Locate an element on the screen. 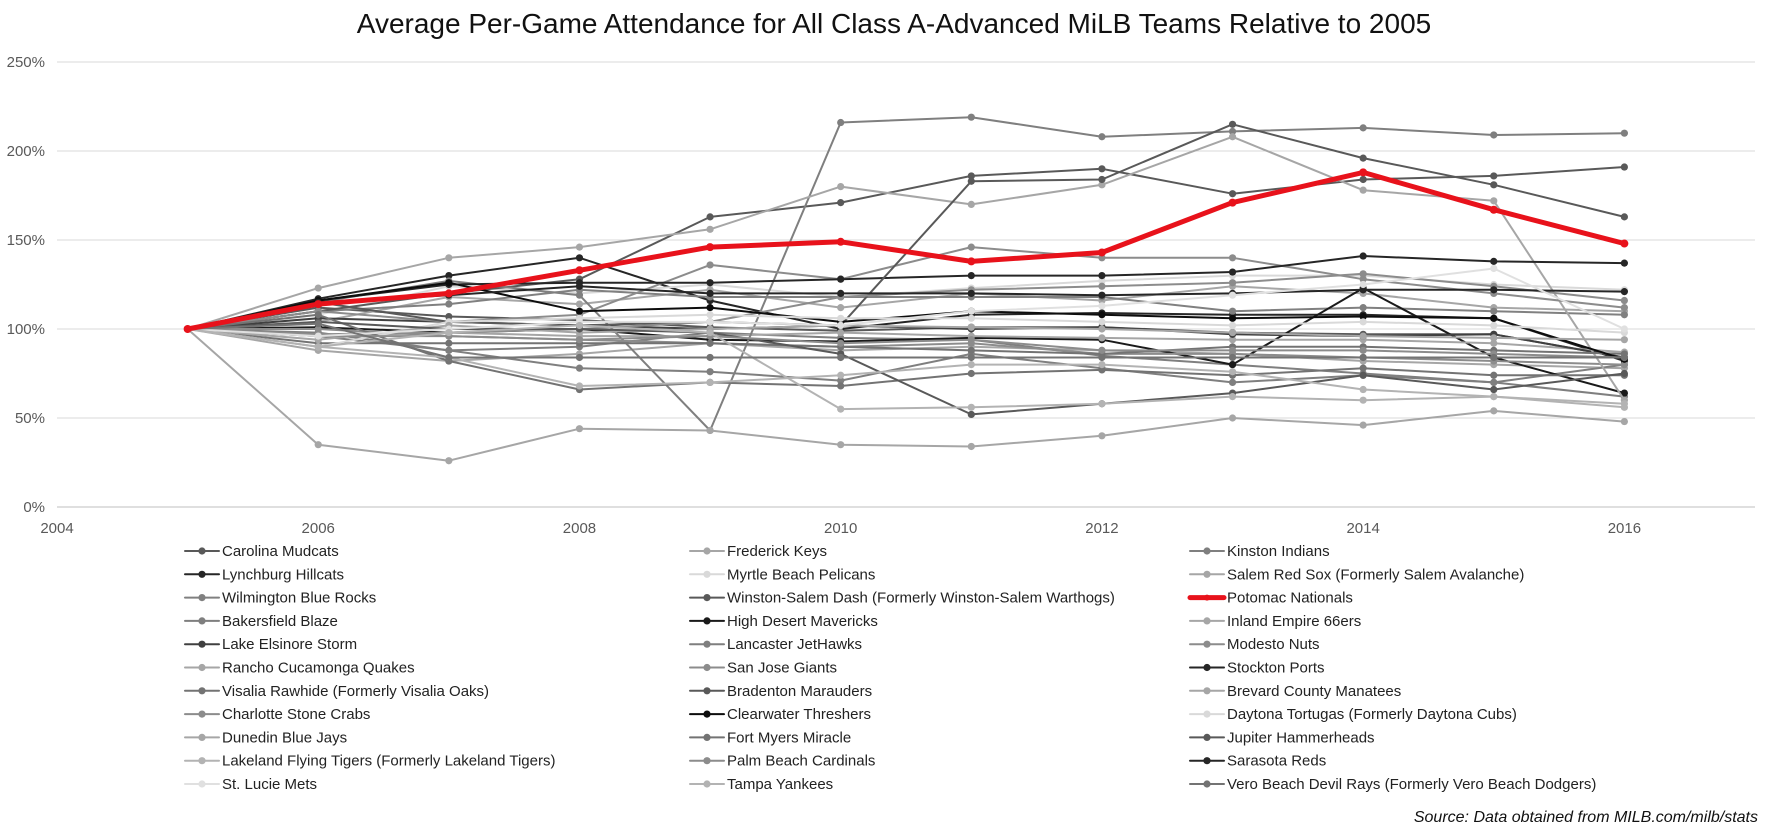  legend-item: Bradenton Marauders is located at coordinates (780, 691).